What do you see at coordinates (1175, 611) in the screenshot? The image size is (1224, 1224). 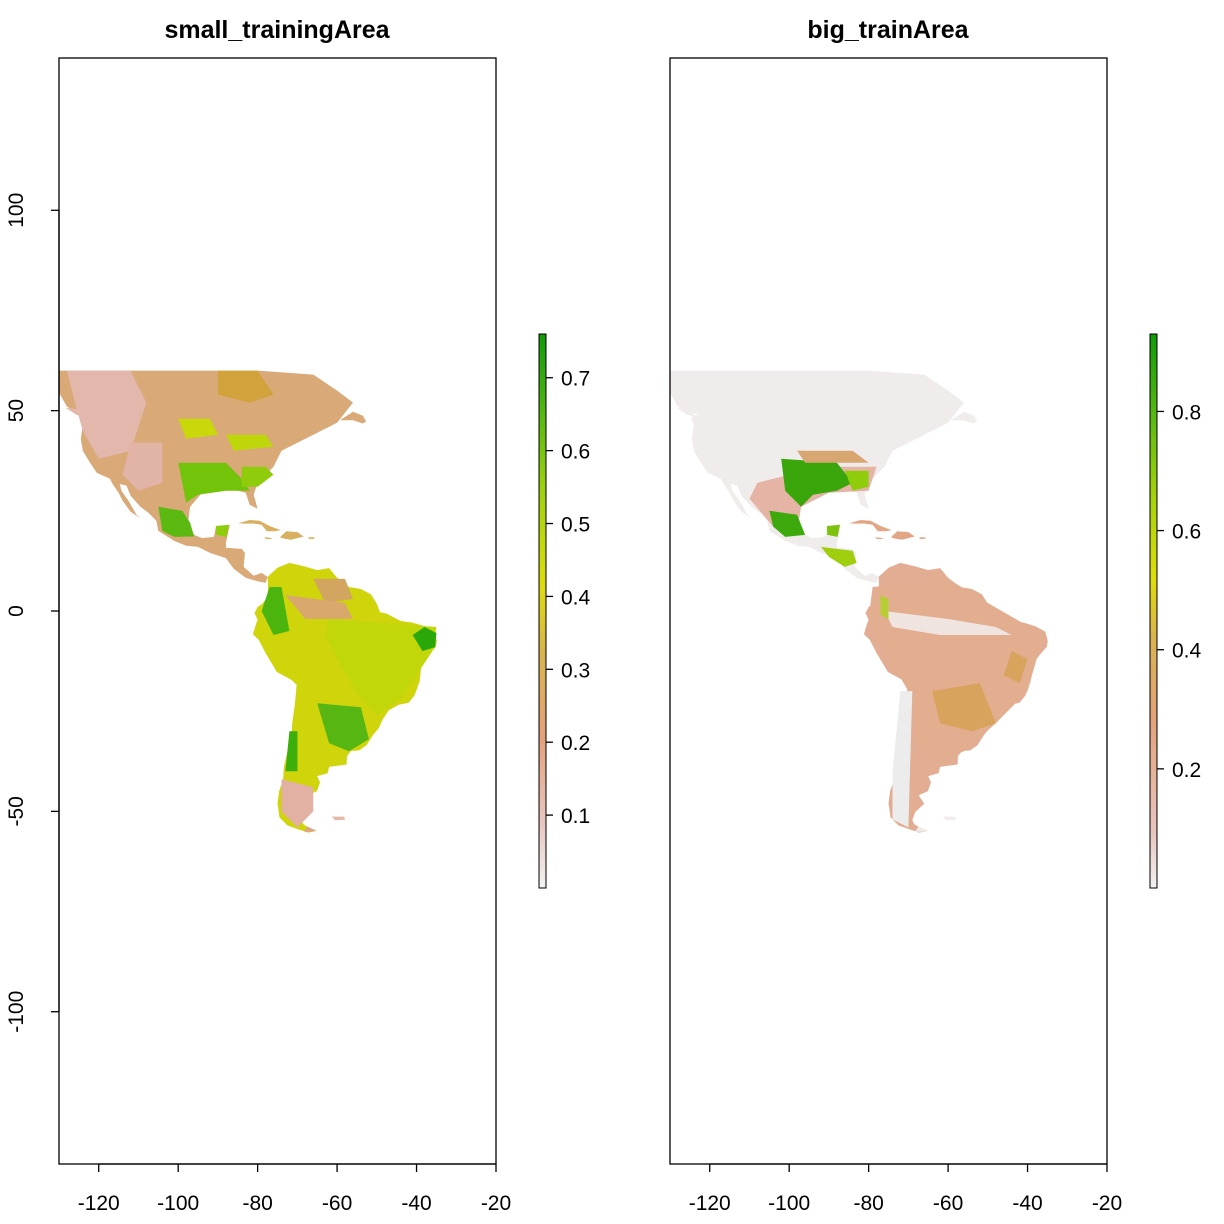 I see `color-legend: 0.2 0.4 0.6 0.8` at bounding box center [1175, 611].